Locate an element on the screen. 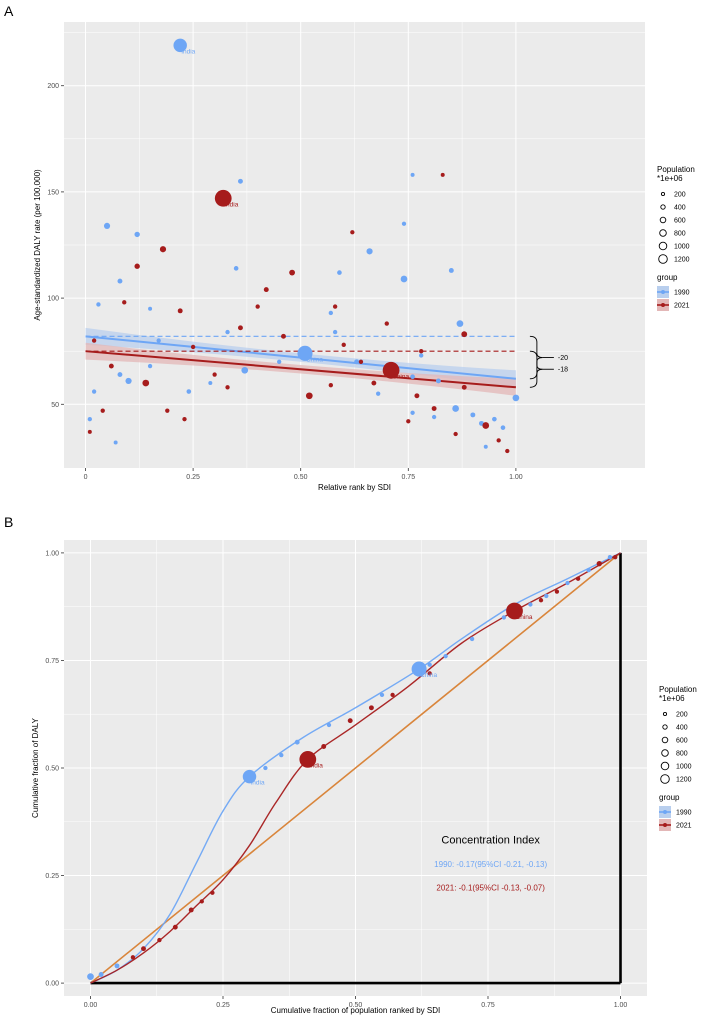  x-tick-label: 0.25 is located at coordinates (193, 477).